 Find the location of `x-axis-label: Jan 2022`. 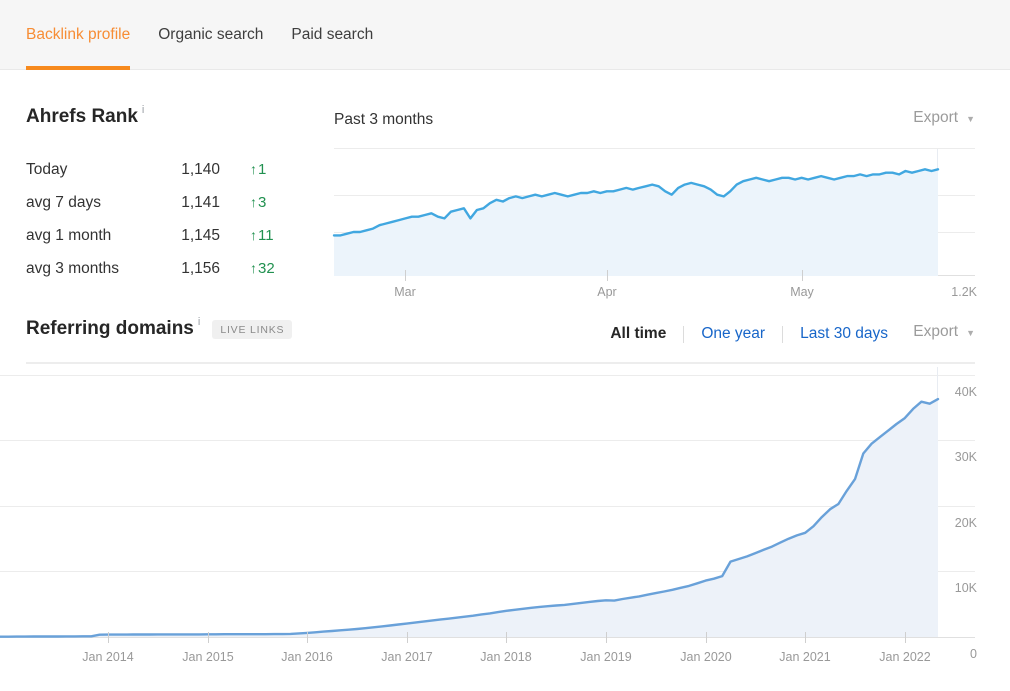

x-axis-label: Jan 2022 is located at coordinates (905, 657).